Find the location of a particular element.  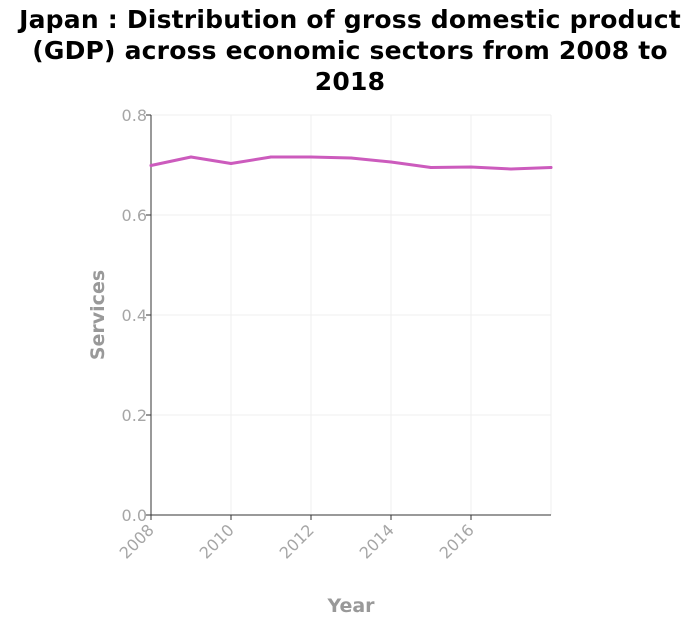

x-tick-label: 2008 is located at coordinates (137, 541).